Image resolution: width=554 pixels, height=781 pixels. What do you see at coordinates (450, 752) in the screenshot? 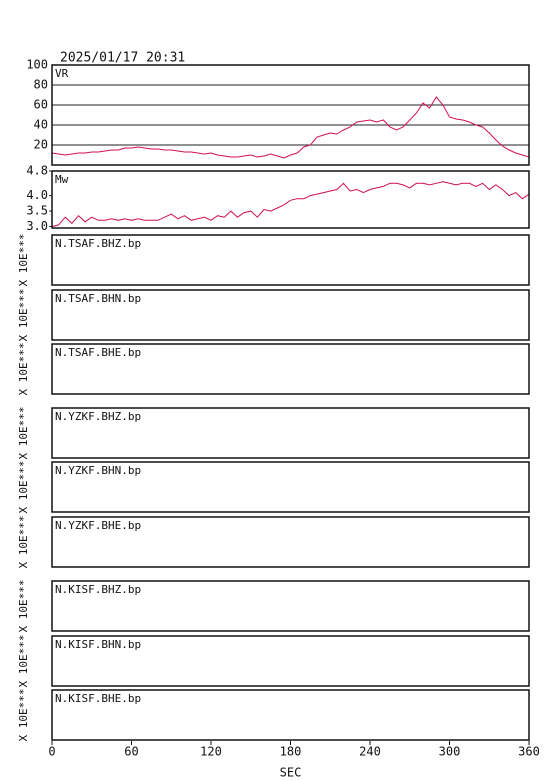
I see `x-tick-label: 300` at bounding box center [450, 752].